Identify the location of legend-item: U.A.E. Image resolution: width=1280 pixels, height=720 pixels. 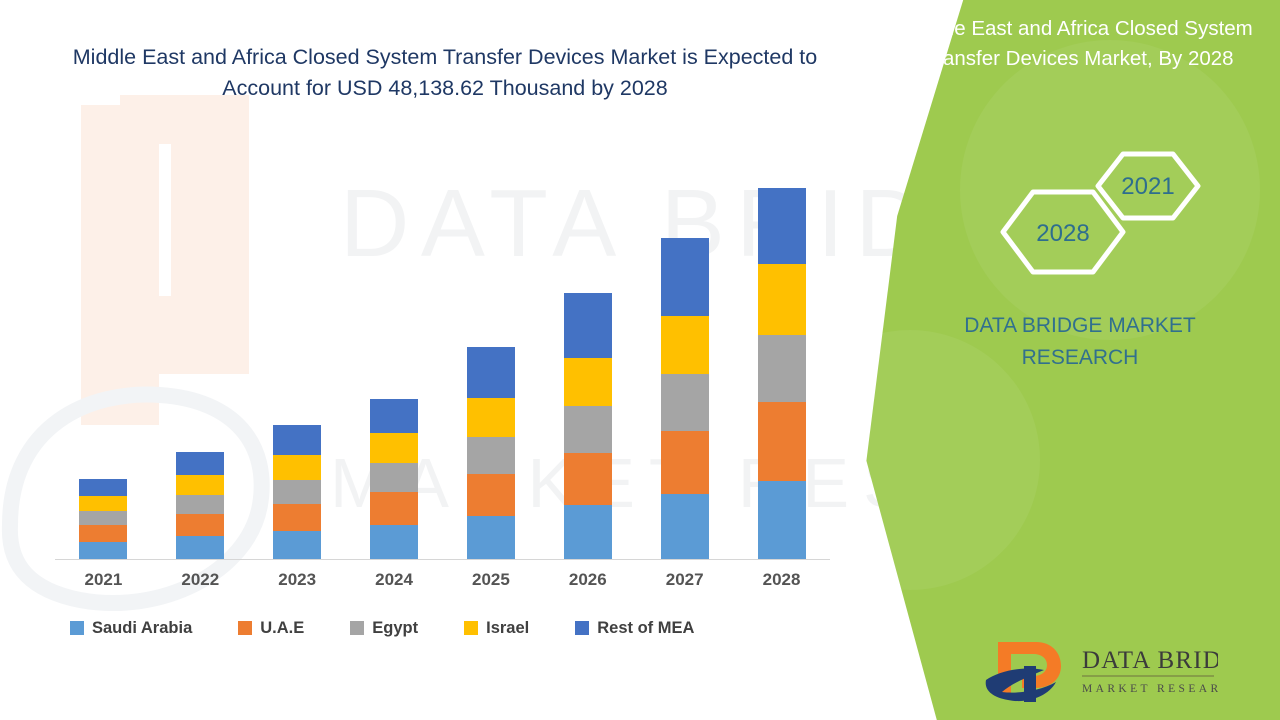
(271, 628).